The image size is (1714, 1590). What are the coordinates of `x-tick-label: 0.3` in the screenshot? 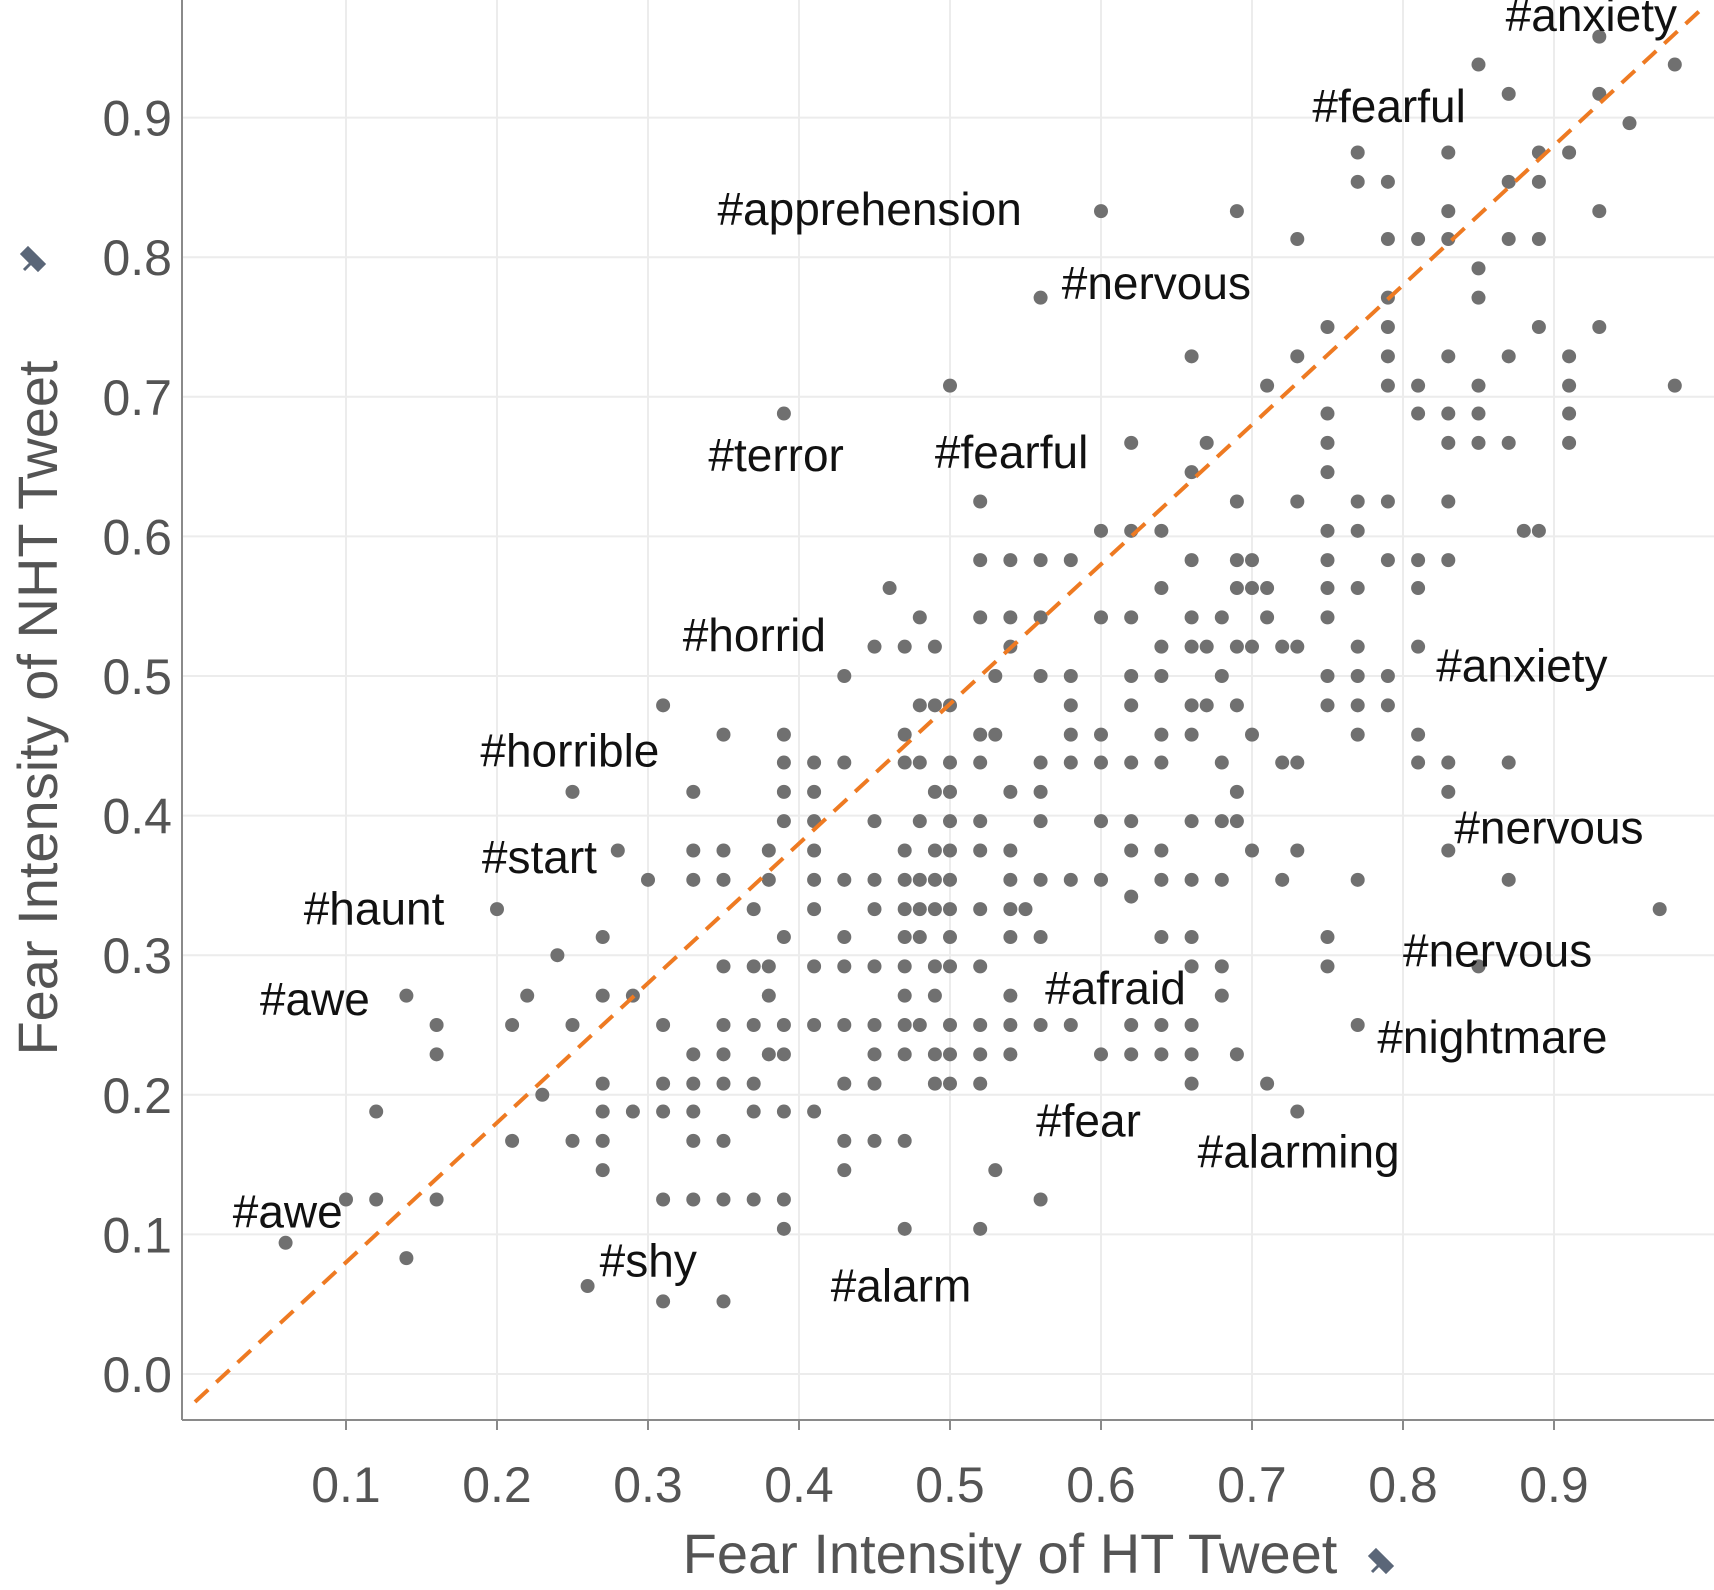 It's located at (648, 1485).